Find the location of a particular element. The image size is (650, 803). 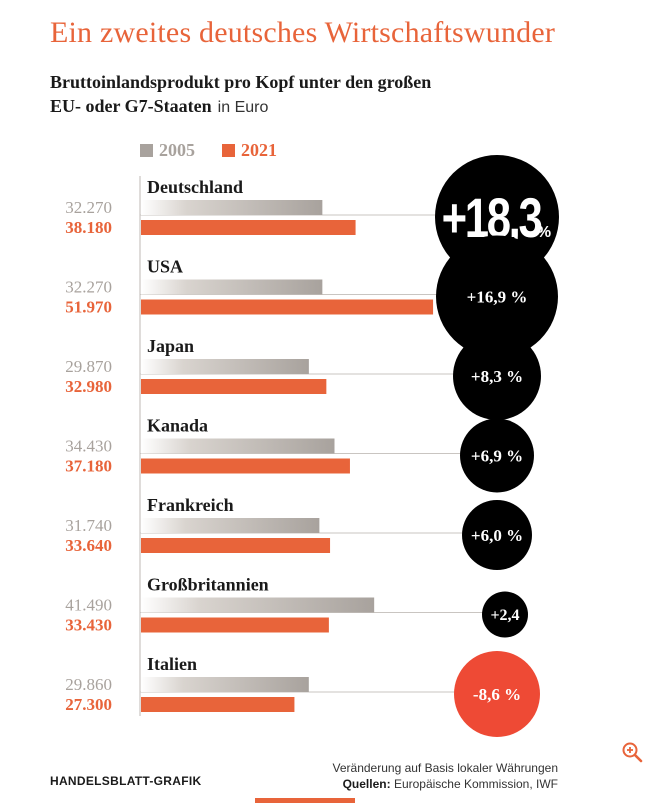

value-2021-usa: 51.970 is located at coordinates (88, 307).